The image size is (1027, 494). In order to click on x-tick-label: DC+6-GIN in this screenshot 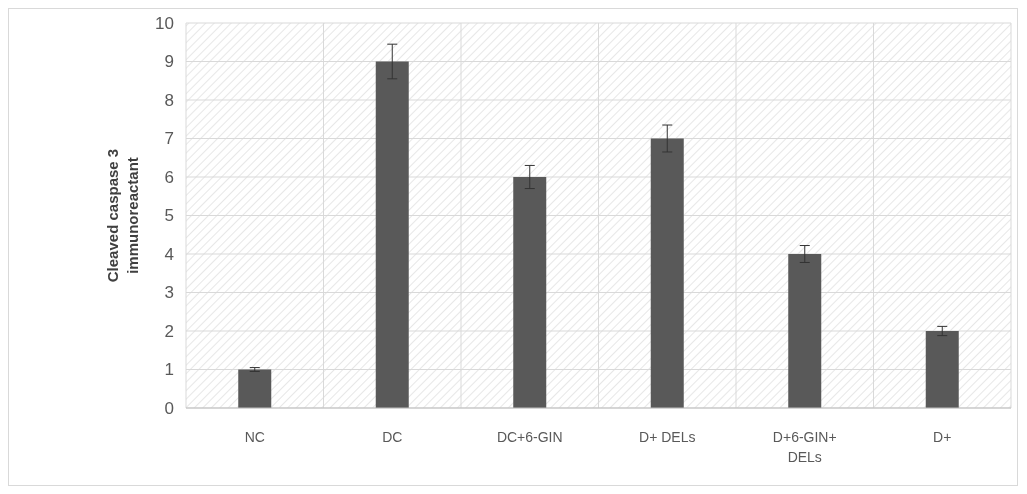, I will do `click(529, 437)`.